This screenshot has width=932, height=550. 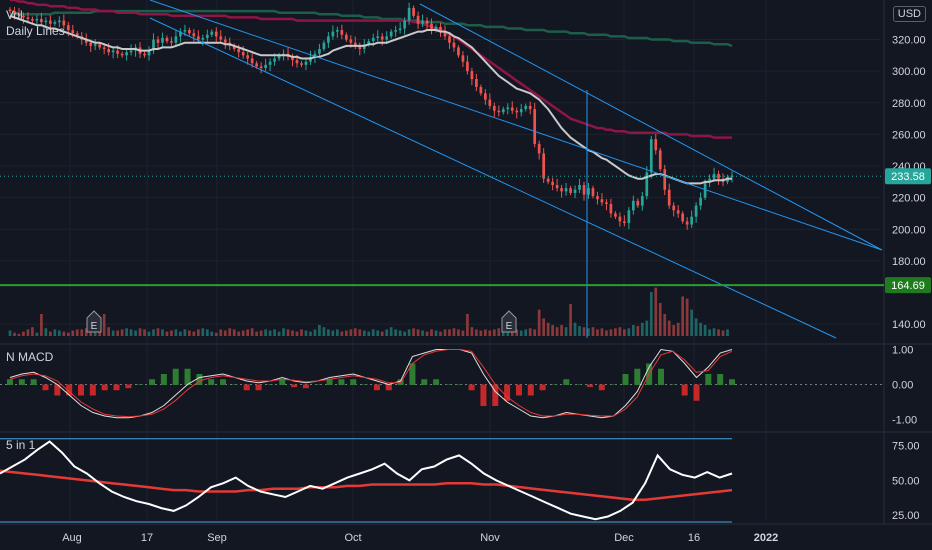 What do you see at coordinates (908, 285) in the screenshot?
I see `support-price-badge` at bounding box center [908, 285].